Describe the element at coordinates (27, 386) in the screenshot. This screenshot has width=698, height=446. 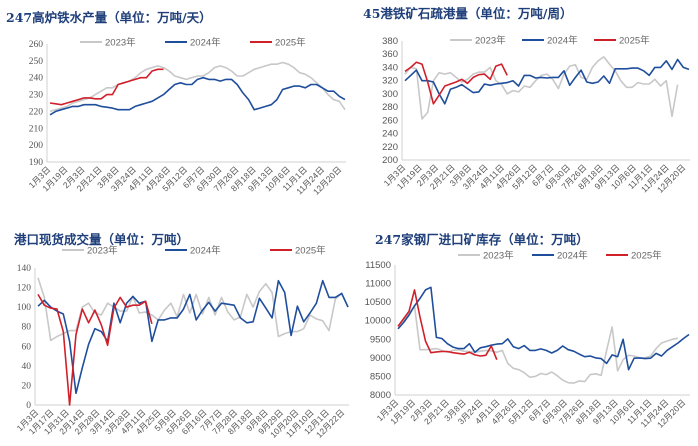
I see `y-tick-label: 20` at that location.